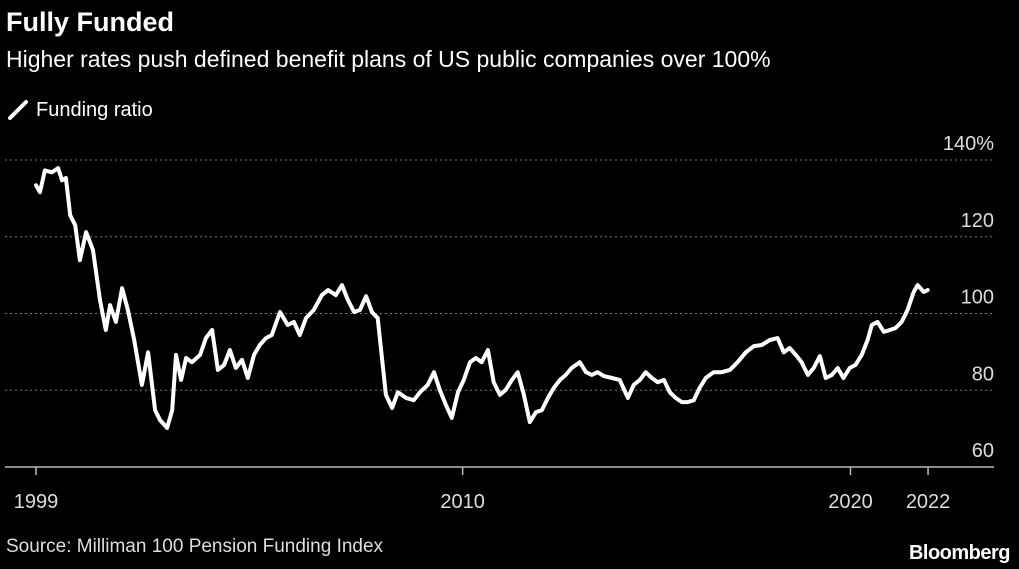  What do you see at coordinates (90, 22) in the screenshot?
I see `chart-title: Fully Funded` at bounding box center [90, 22].